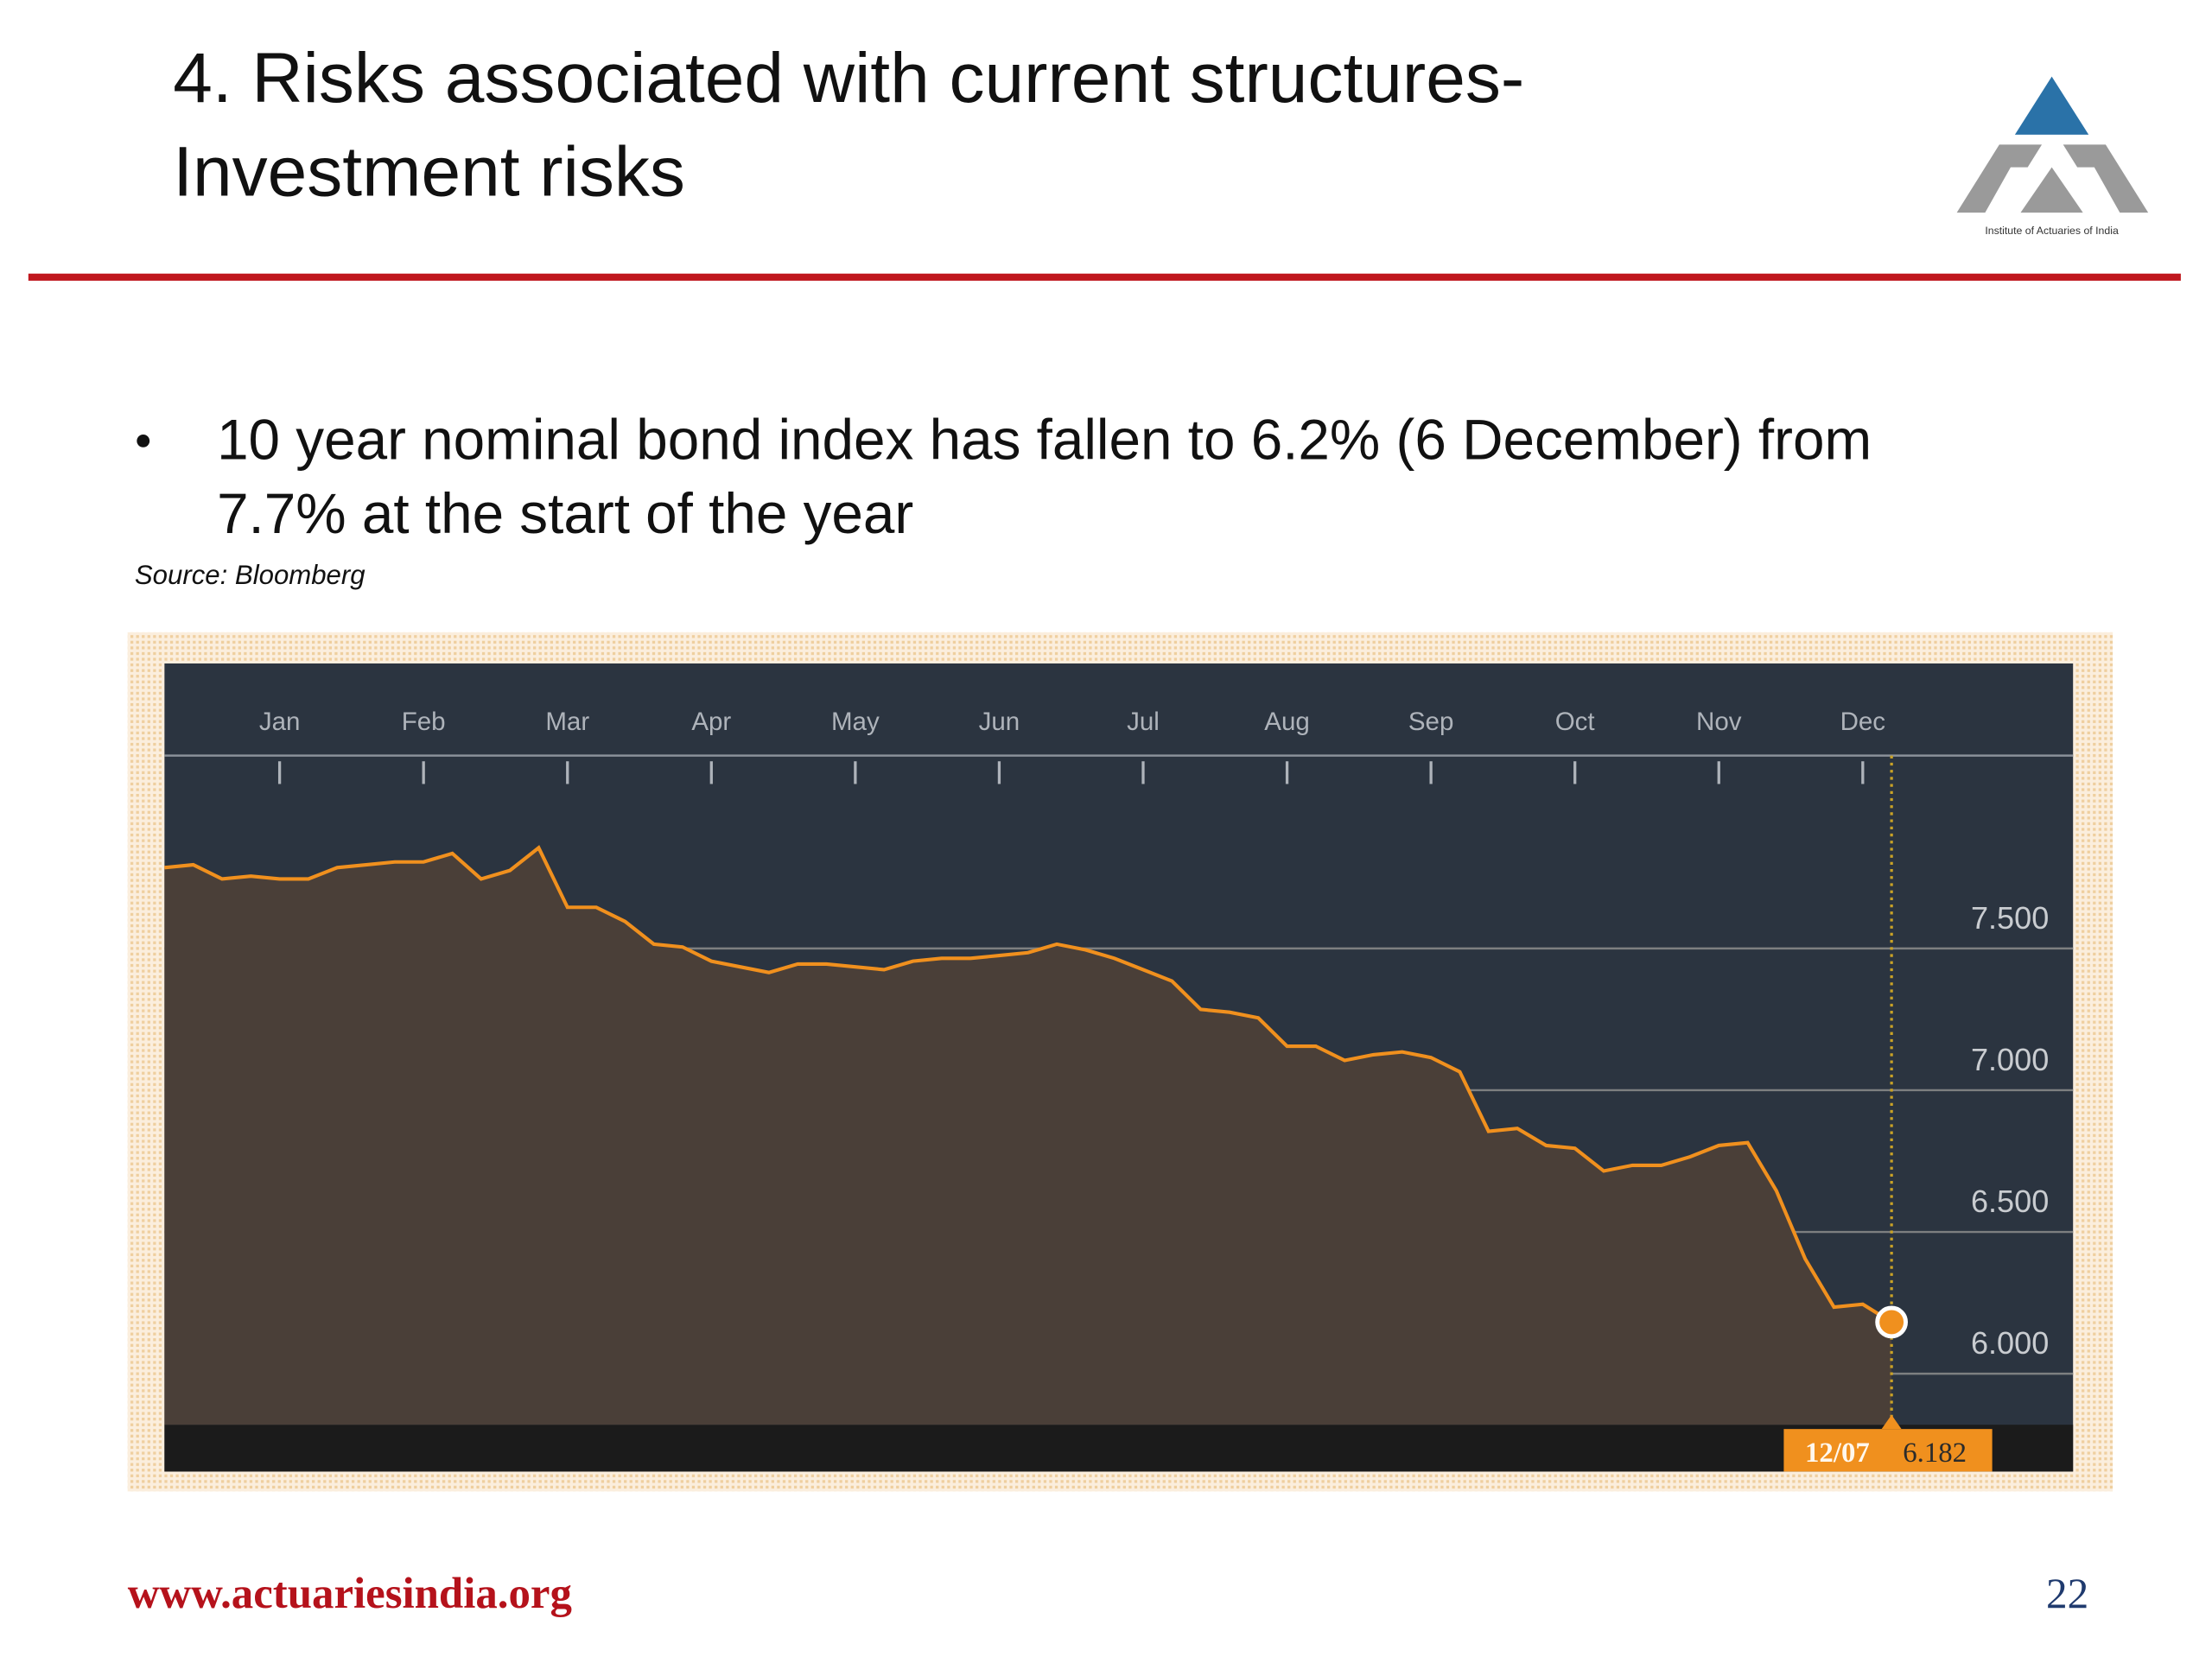 The height and width of the screenshot is (1663, 2212). I want to click on tag-value: 6.182, so click(1935, 1454).